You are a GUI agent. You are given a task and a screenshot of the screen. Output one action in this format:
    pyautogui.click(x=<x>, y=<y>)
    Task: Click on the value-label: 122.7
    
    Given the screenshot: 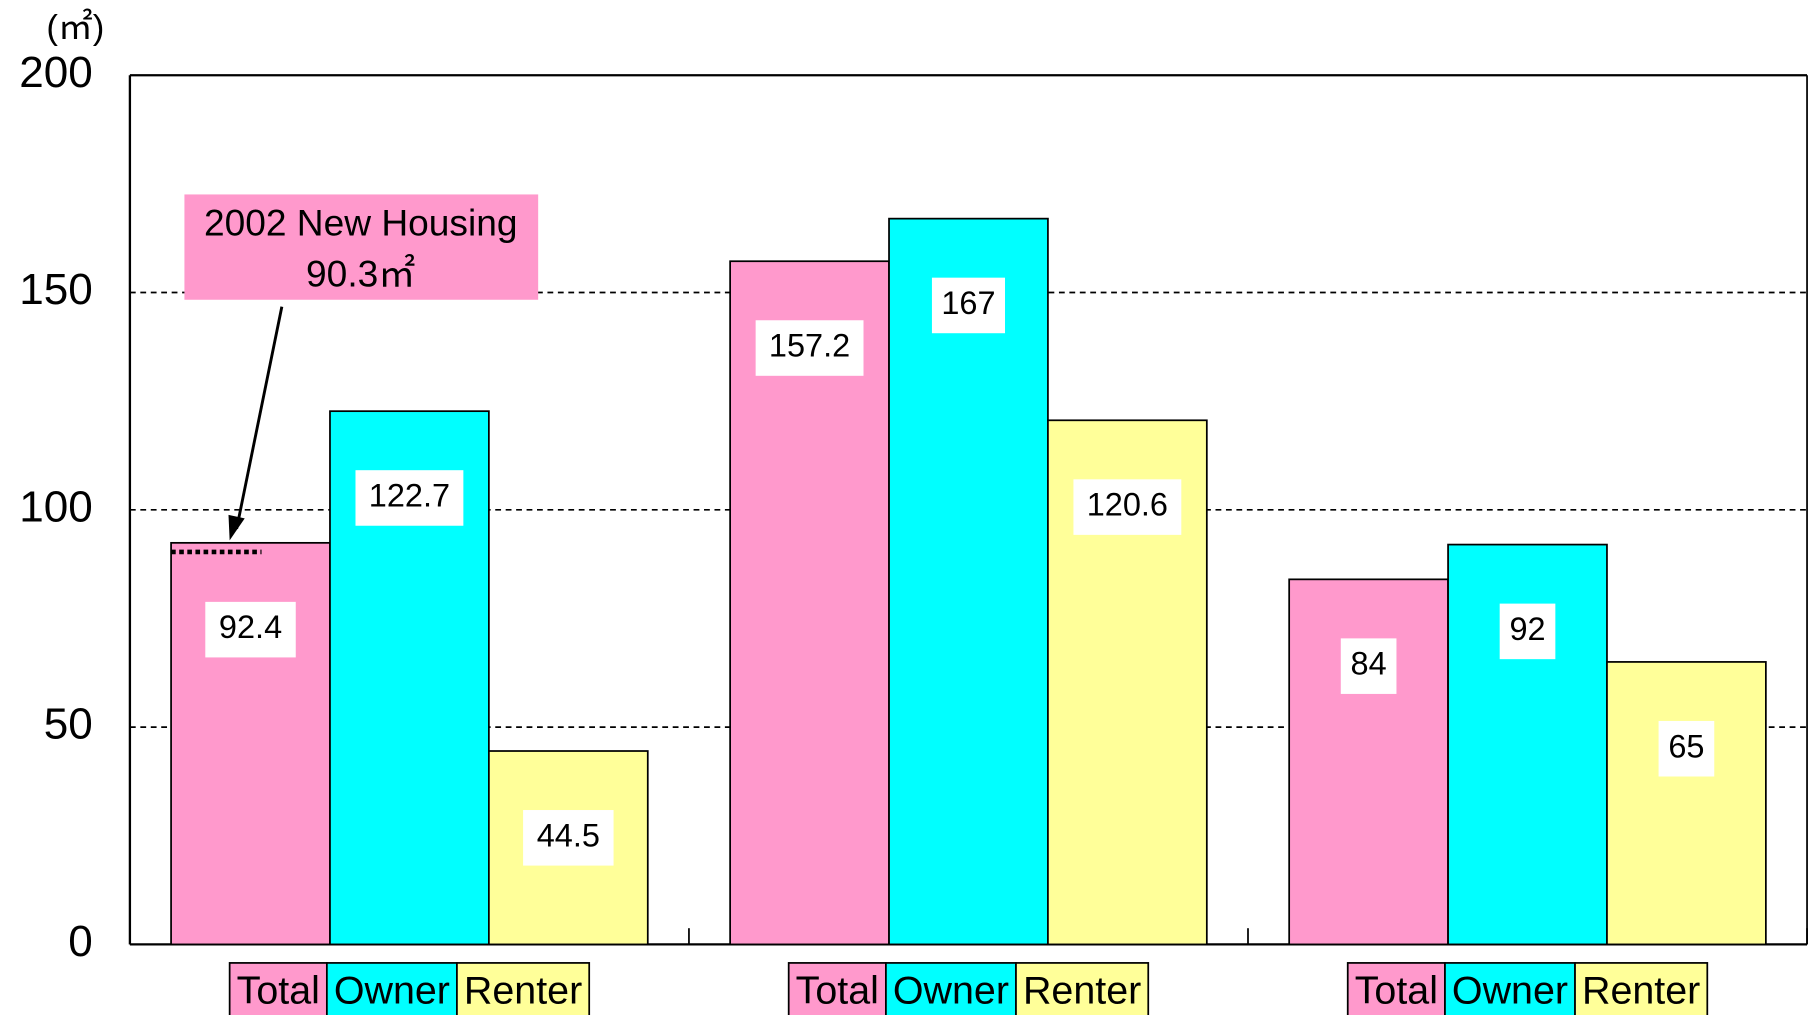 What is the action you would take?
    pyautogui.click(x=409, y=496)
    